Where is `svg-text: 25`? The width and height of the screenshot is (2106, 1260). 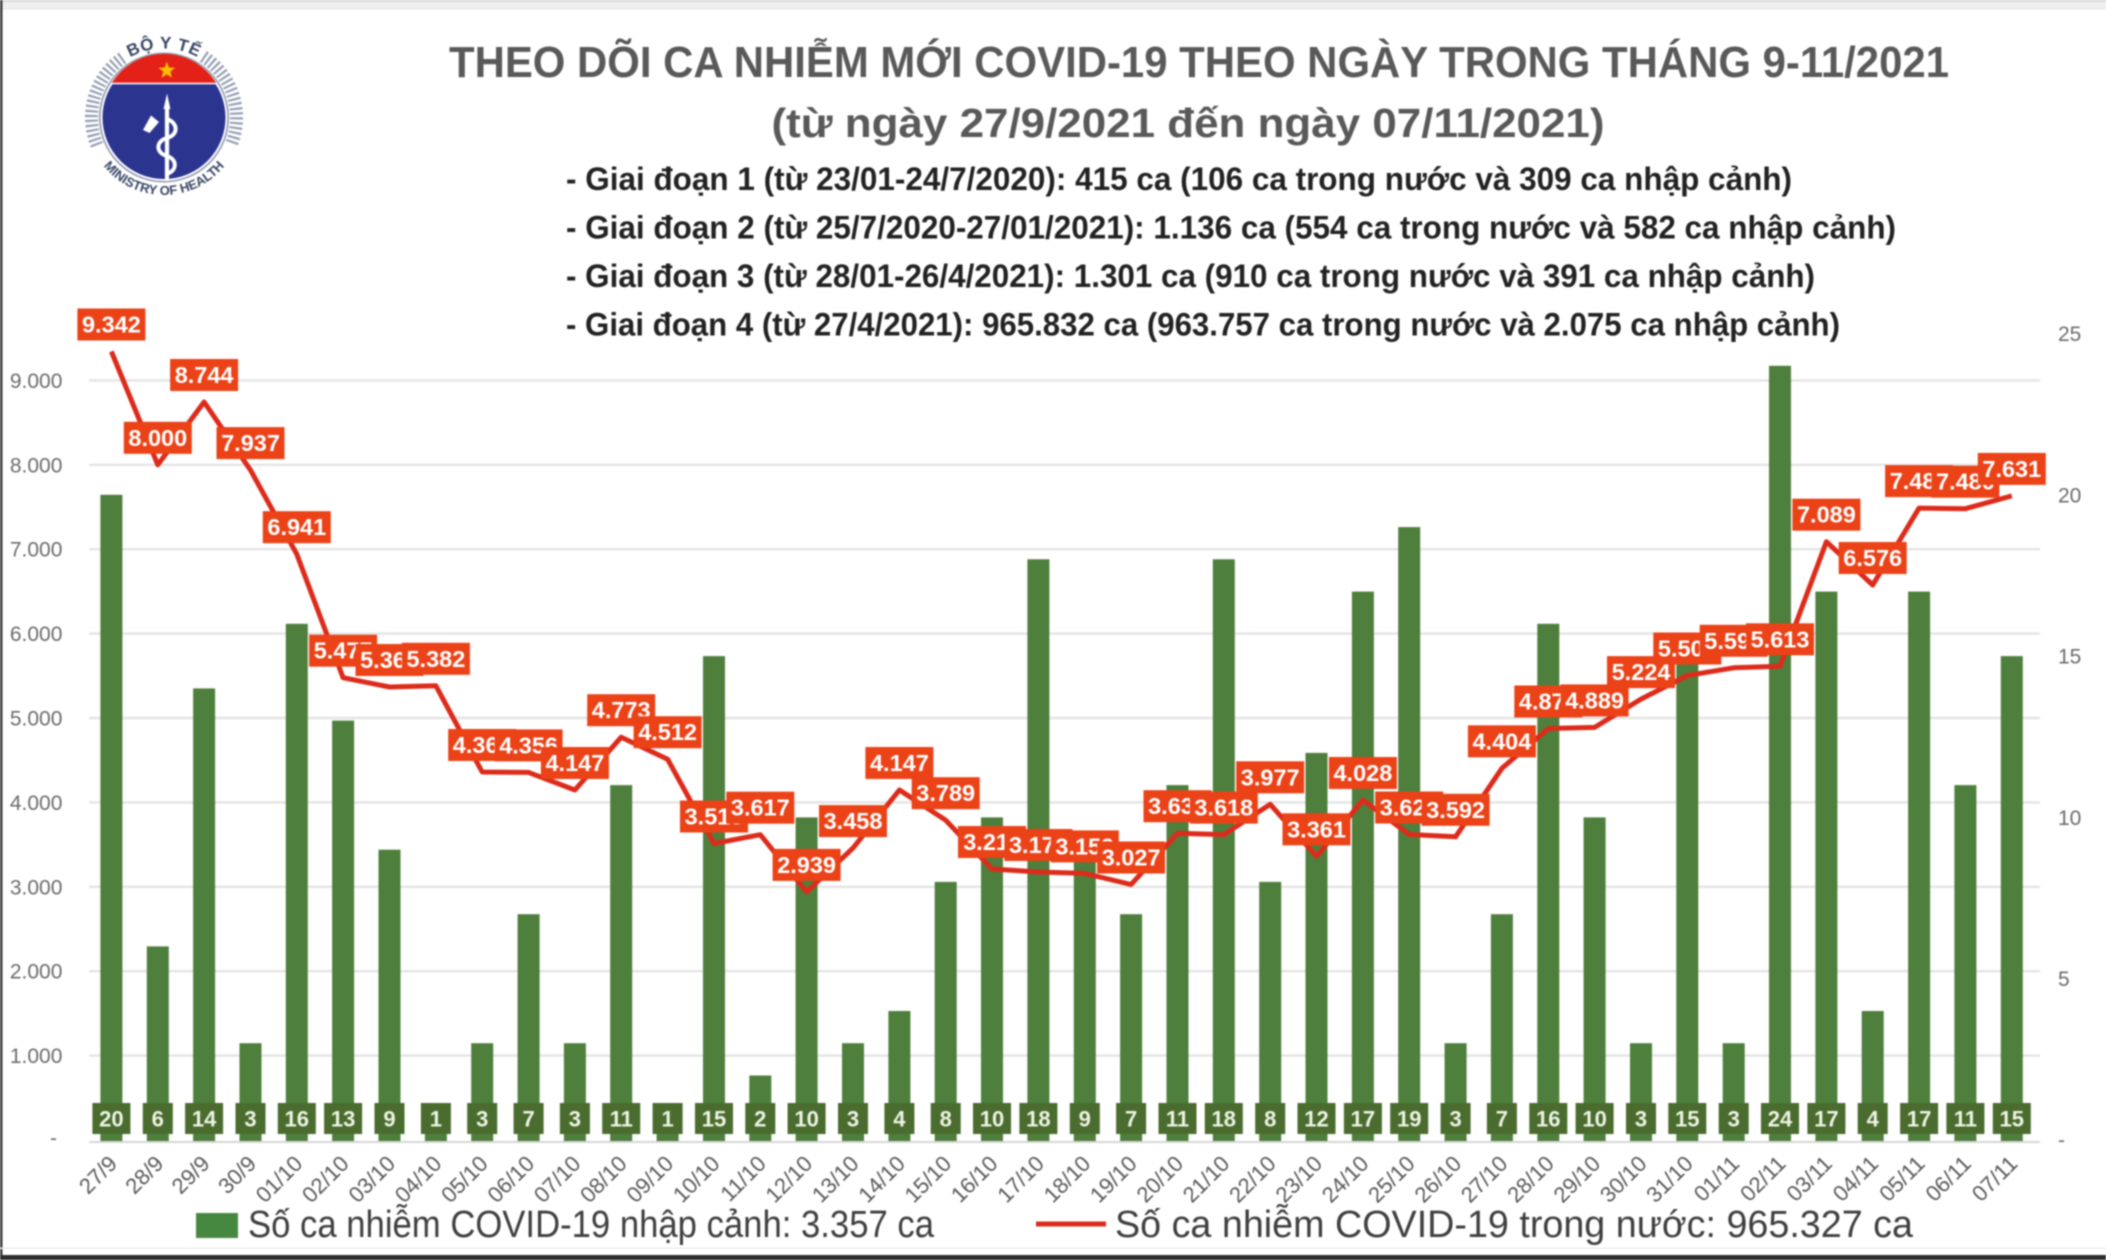 svg-text: 25 is located at coordinates (2069, 334).